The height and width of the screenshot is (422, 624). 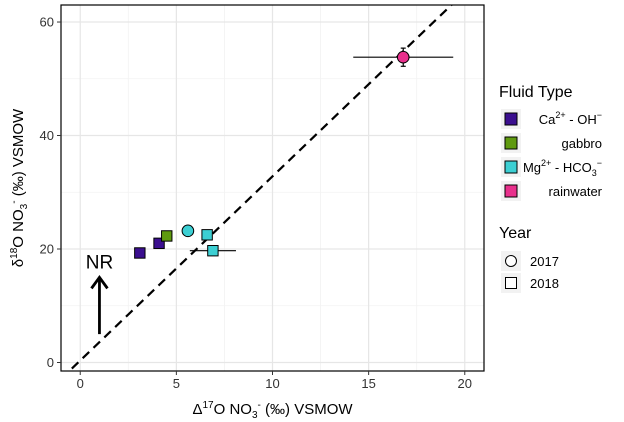 I want to click on x-tick-label: 10, so click(x=272, y=383).